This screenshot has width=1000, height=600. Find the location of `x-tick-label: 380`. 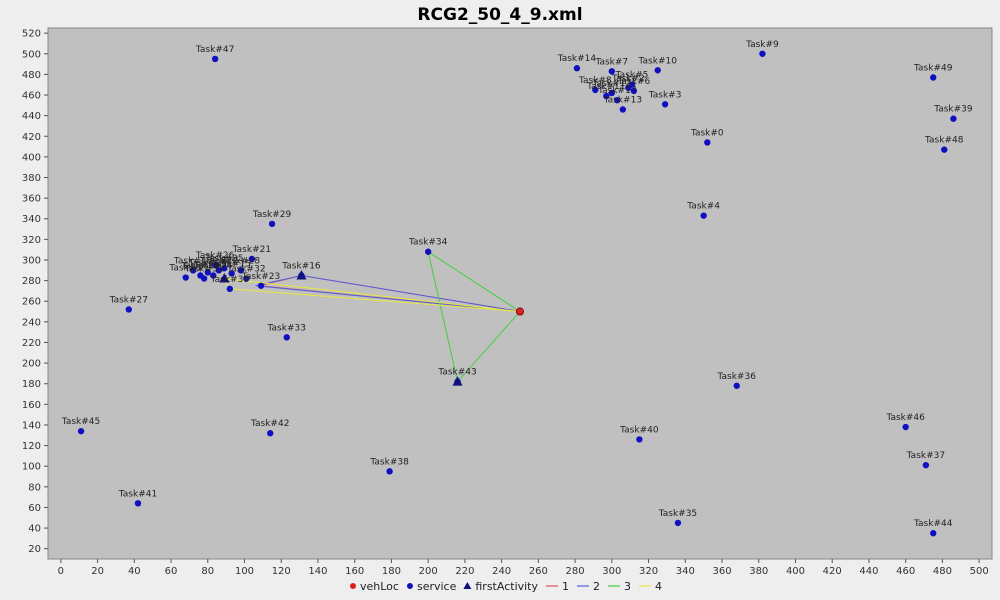

x-tick-label: 380 is located at coordinates (758, 571).